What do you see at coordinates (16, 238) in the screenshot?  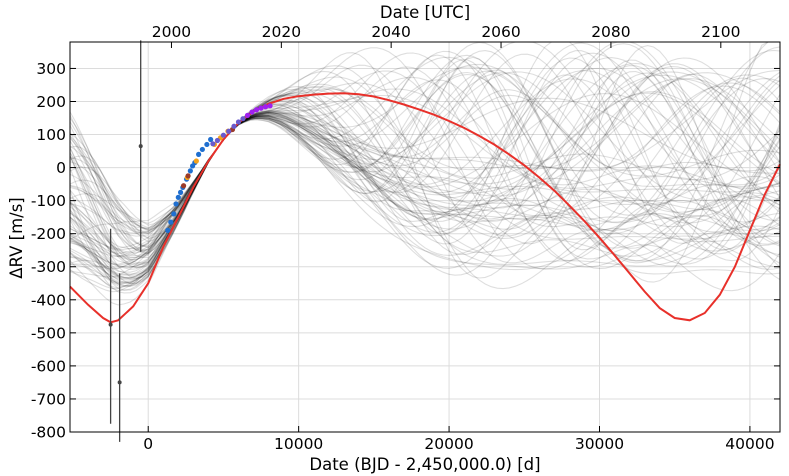 I see `y-axis-title: ΔRV [m/s]` at bounding box center [16, 238].